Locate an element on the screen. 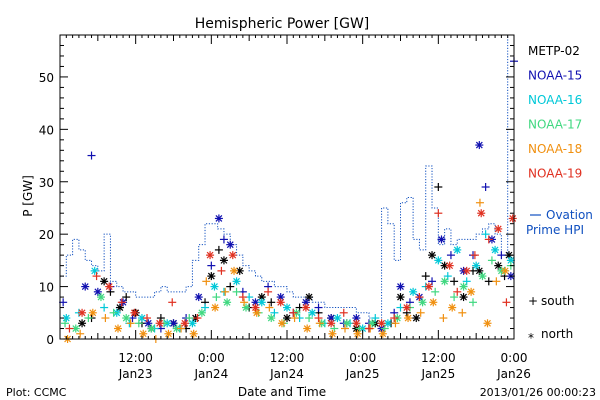  x-tick-label-date: Jan25 is located at coordinates (437, 374).